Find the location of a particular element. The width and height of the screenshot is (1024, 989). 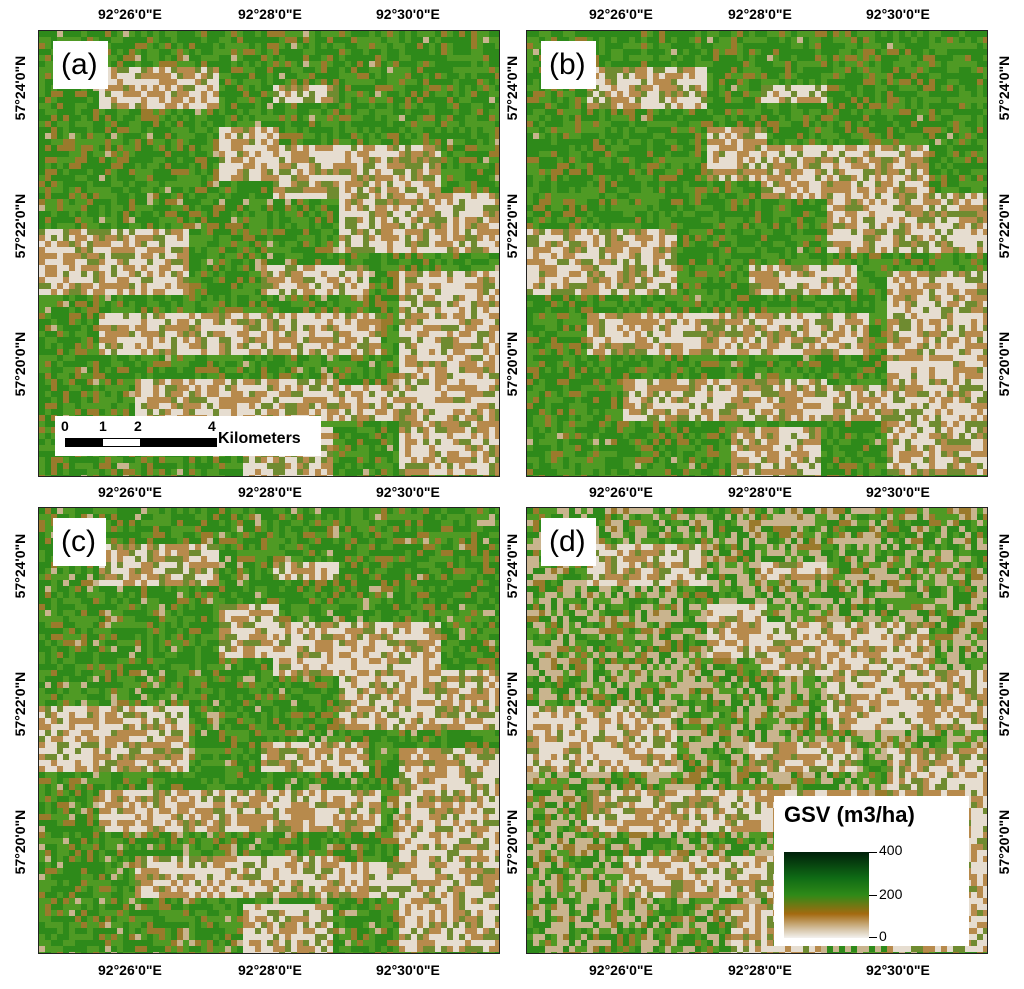

legend-title: GSV (m3/ha) is located at coordinates (849, 815).